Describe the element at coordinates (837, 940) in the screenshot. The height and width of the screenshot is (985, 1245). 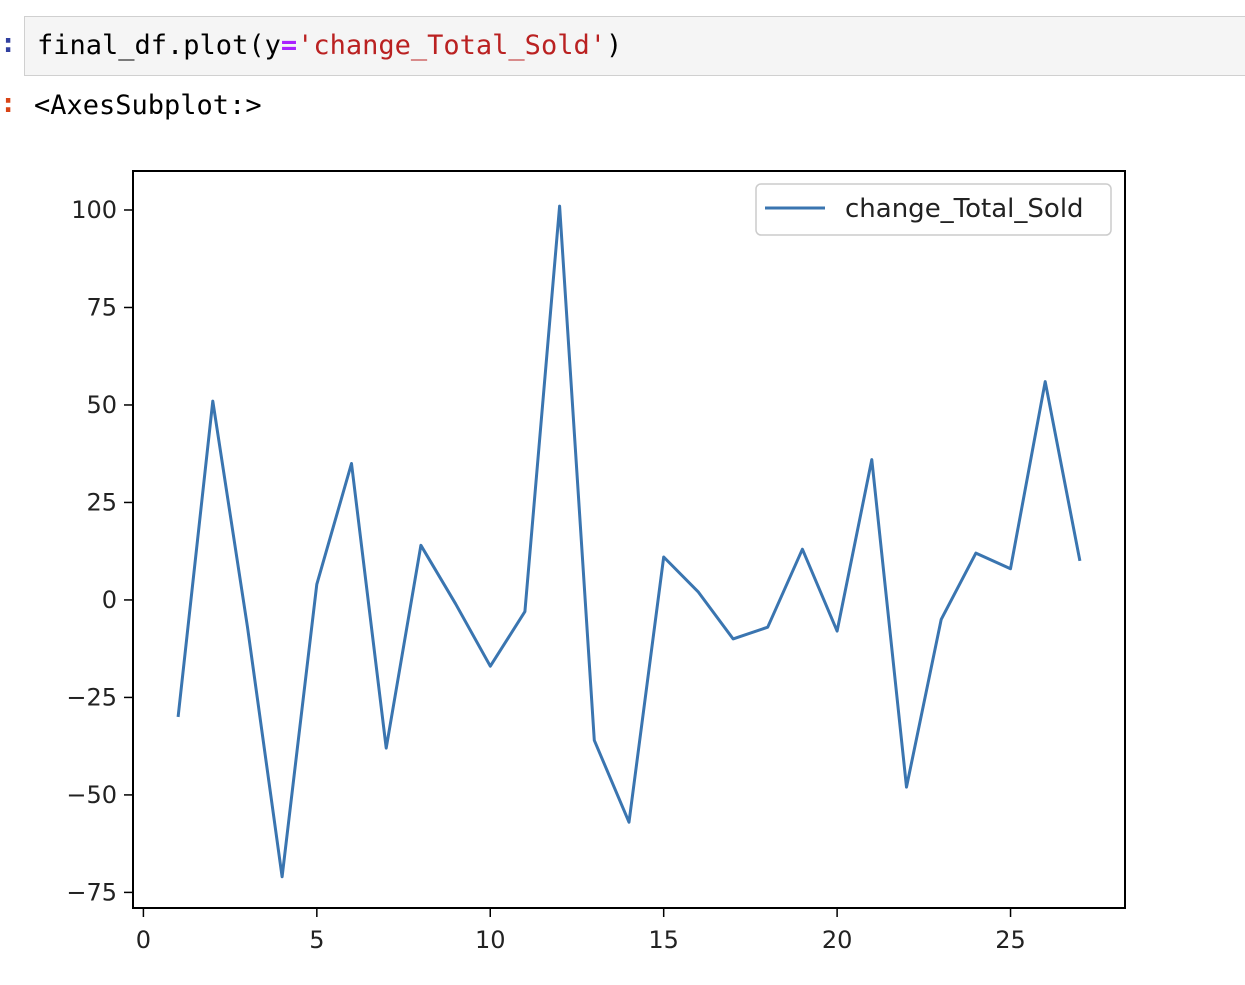
I see `x-tick-label: 20` at that location.